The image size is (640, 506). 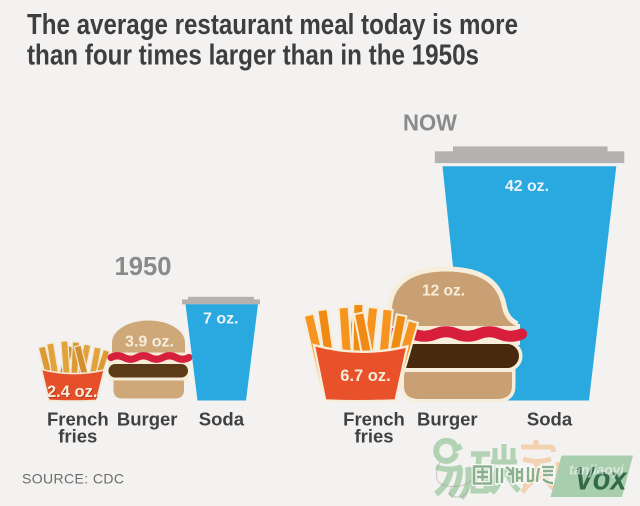 What do you see at coordinates (143, 266) in the screenshot?
I see `svg-text: 1950` at bounding box center [143, 266].